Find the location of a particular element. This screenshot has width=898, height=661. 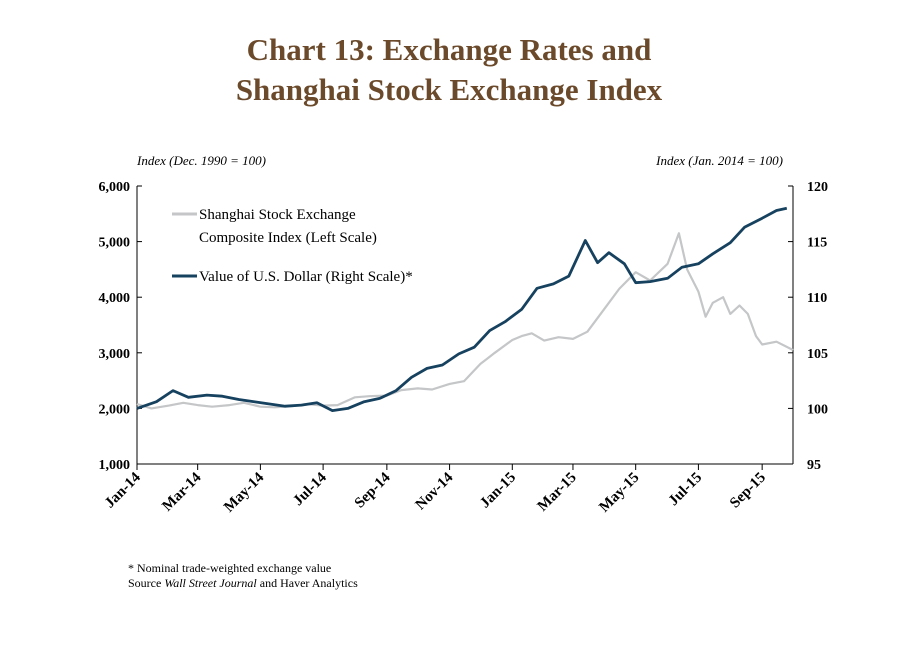

source-publication: Wall Street Journal is located at coordinates (210, 583).